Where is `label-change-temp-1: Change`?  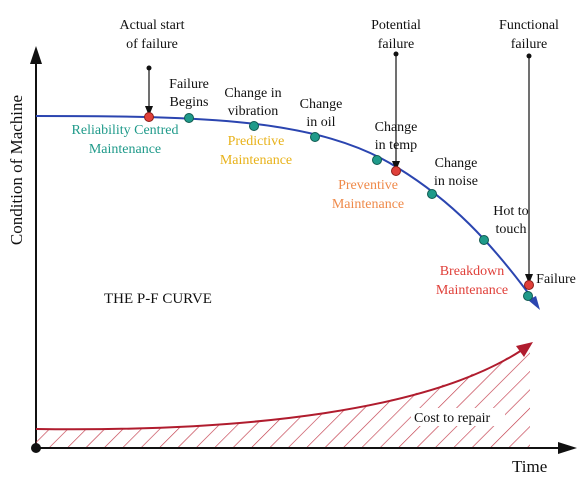
label-change-temp-1: Change is located at coordinates (396, 127).